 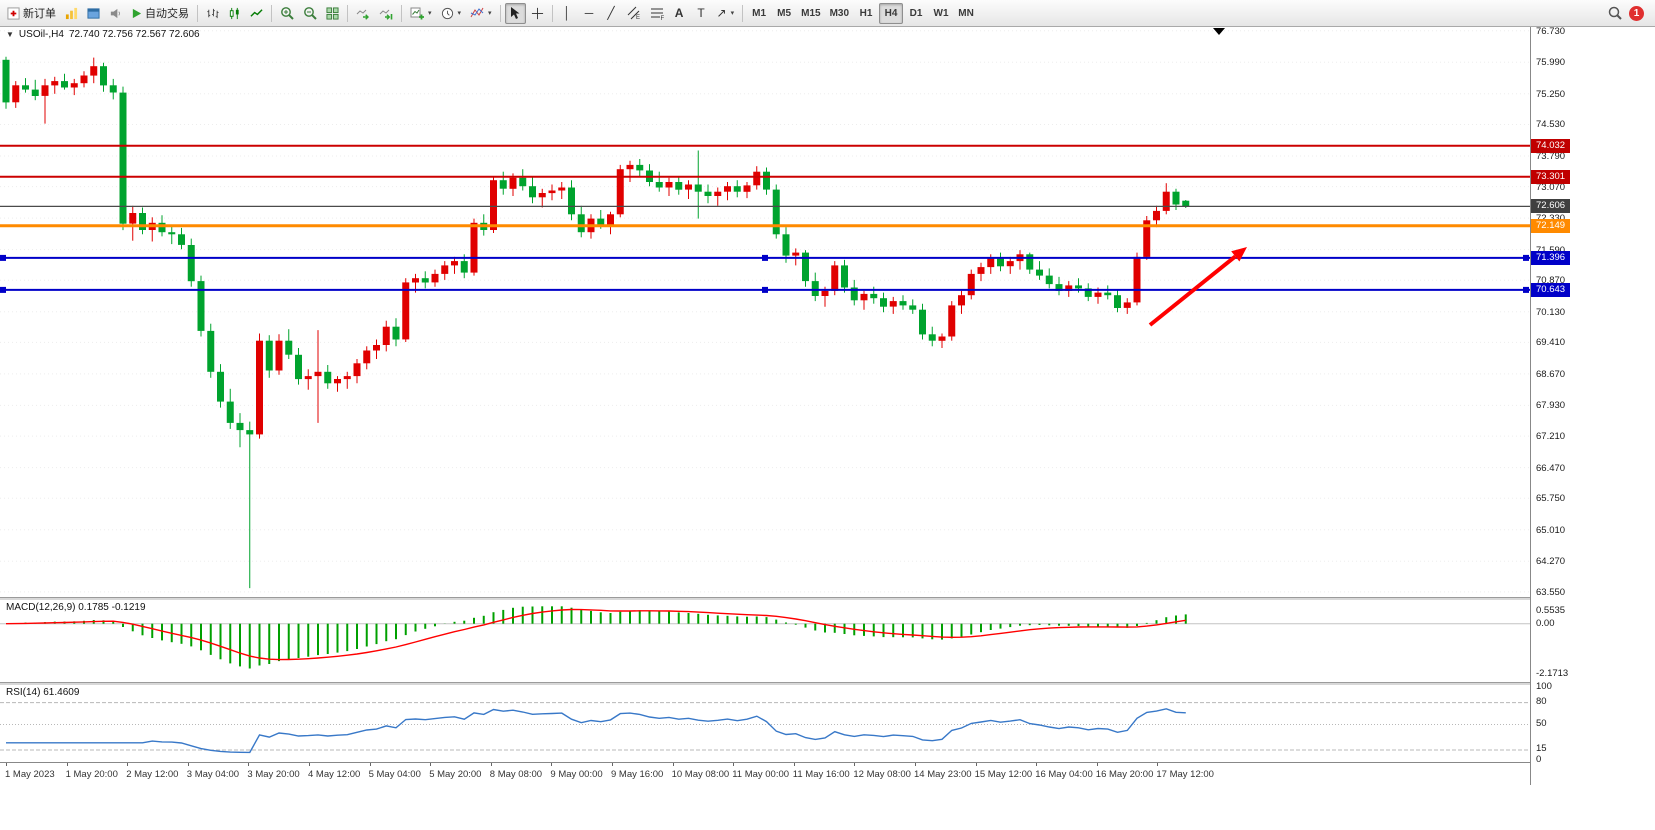 I want to click on zoom-out-button, so click(x=310, y=13).